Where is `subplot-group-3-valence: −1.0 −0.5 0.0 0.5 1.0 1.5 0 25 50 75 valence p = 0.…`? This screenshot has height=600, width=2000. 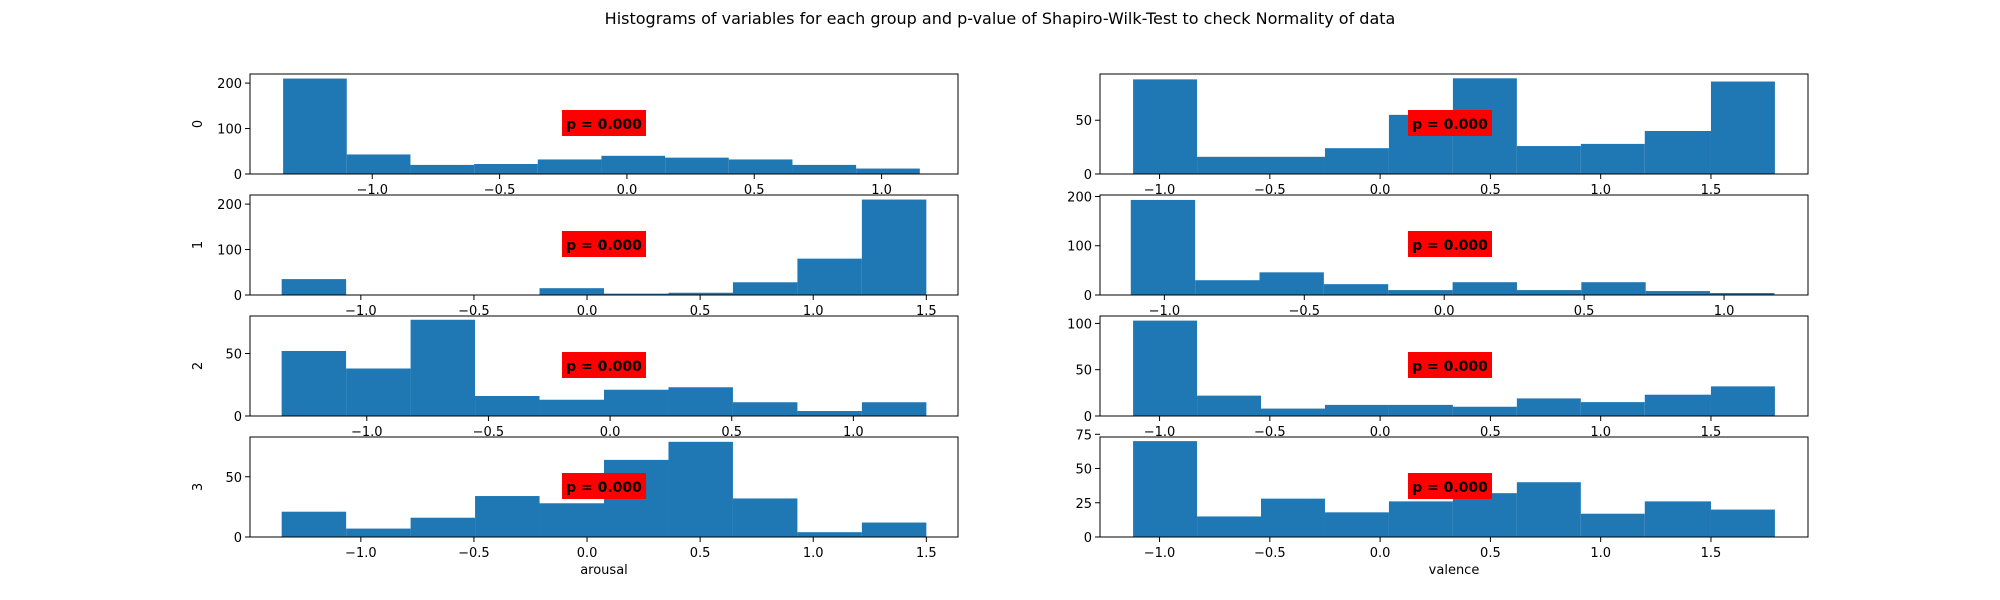 subplot-group-3-valence: −1.0 −0.5 0.0 0.5 1.0 1.5 0 25 50 75 valence p = 0.… is located at coordinates (1442, 503).